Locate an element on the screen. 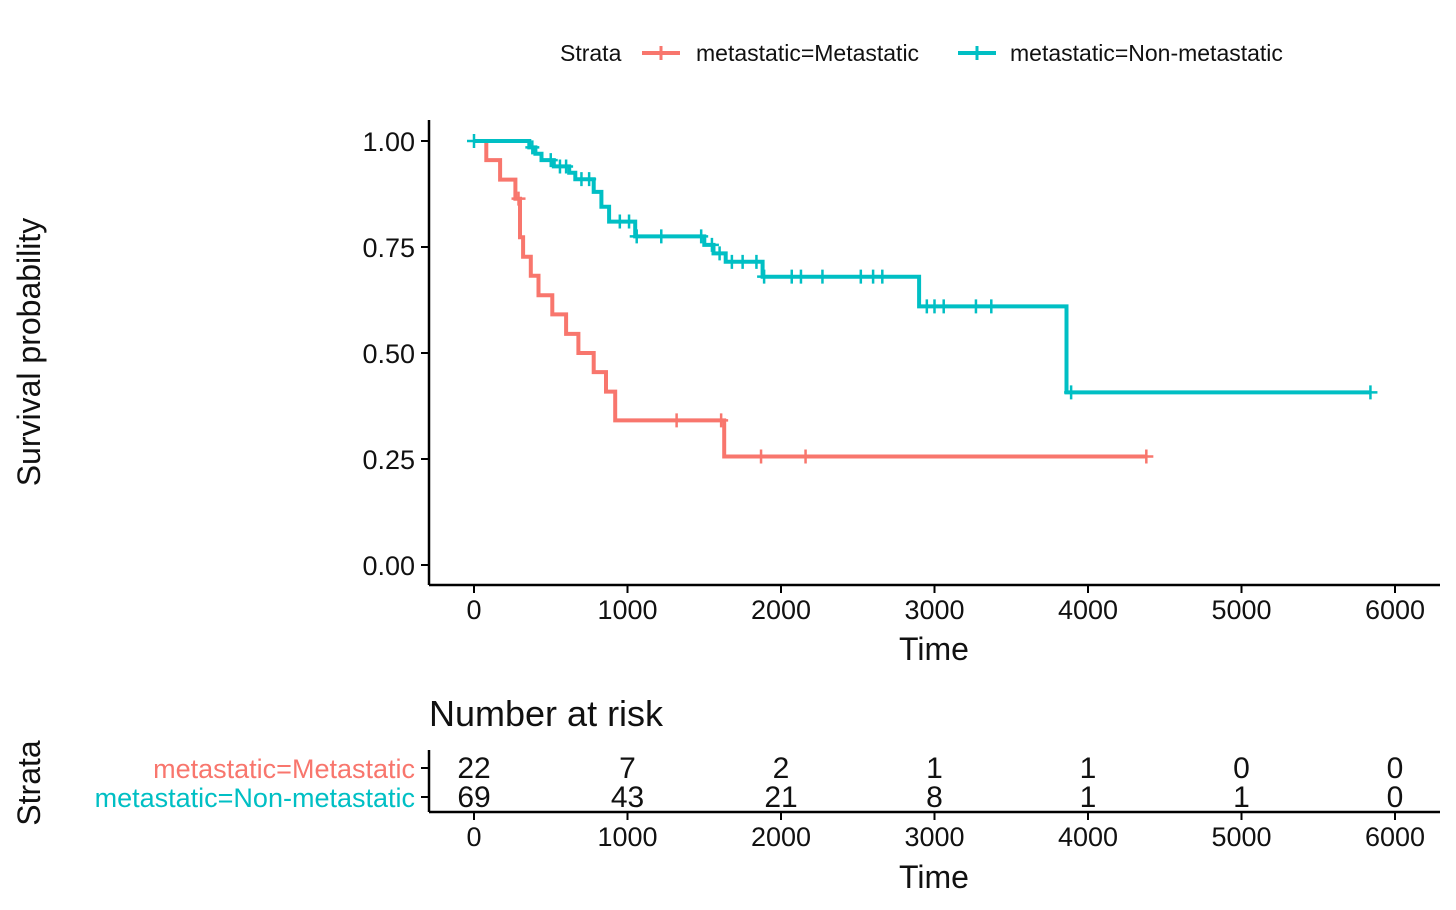  x-tick-label: 2000 is located at coordinates (781, 610).